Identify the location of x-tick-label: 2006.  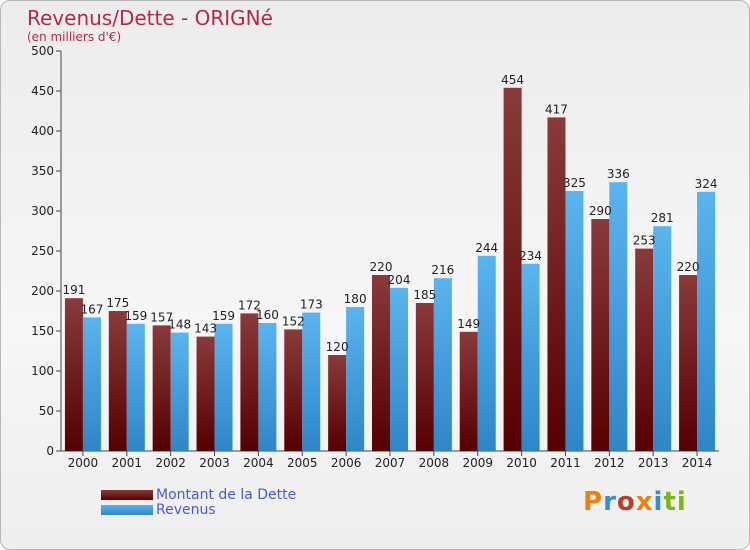
(346, 463).